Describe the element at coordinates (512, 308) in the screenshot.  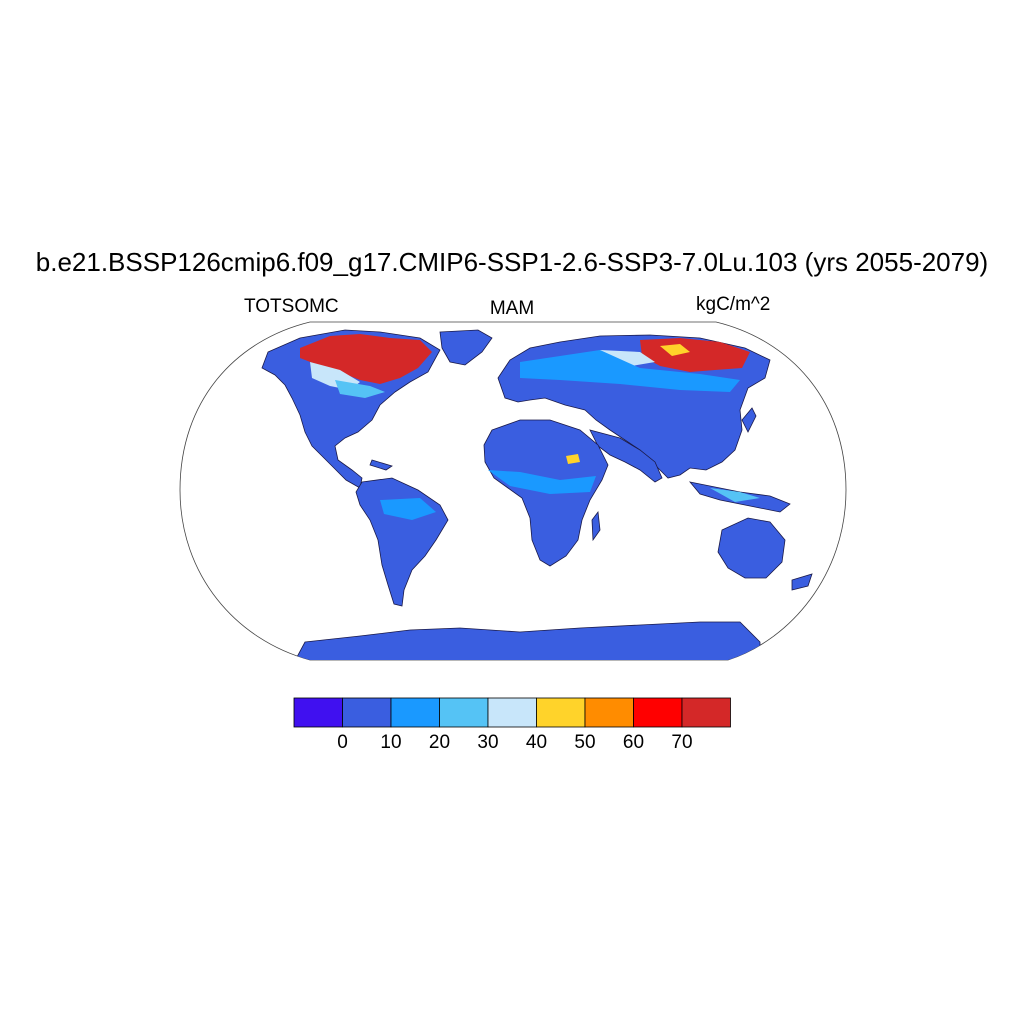
I see `season-label: MAM` at that location.